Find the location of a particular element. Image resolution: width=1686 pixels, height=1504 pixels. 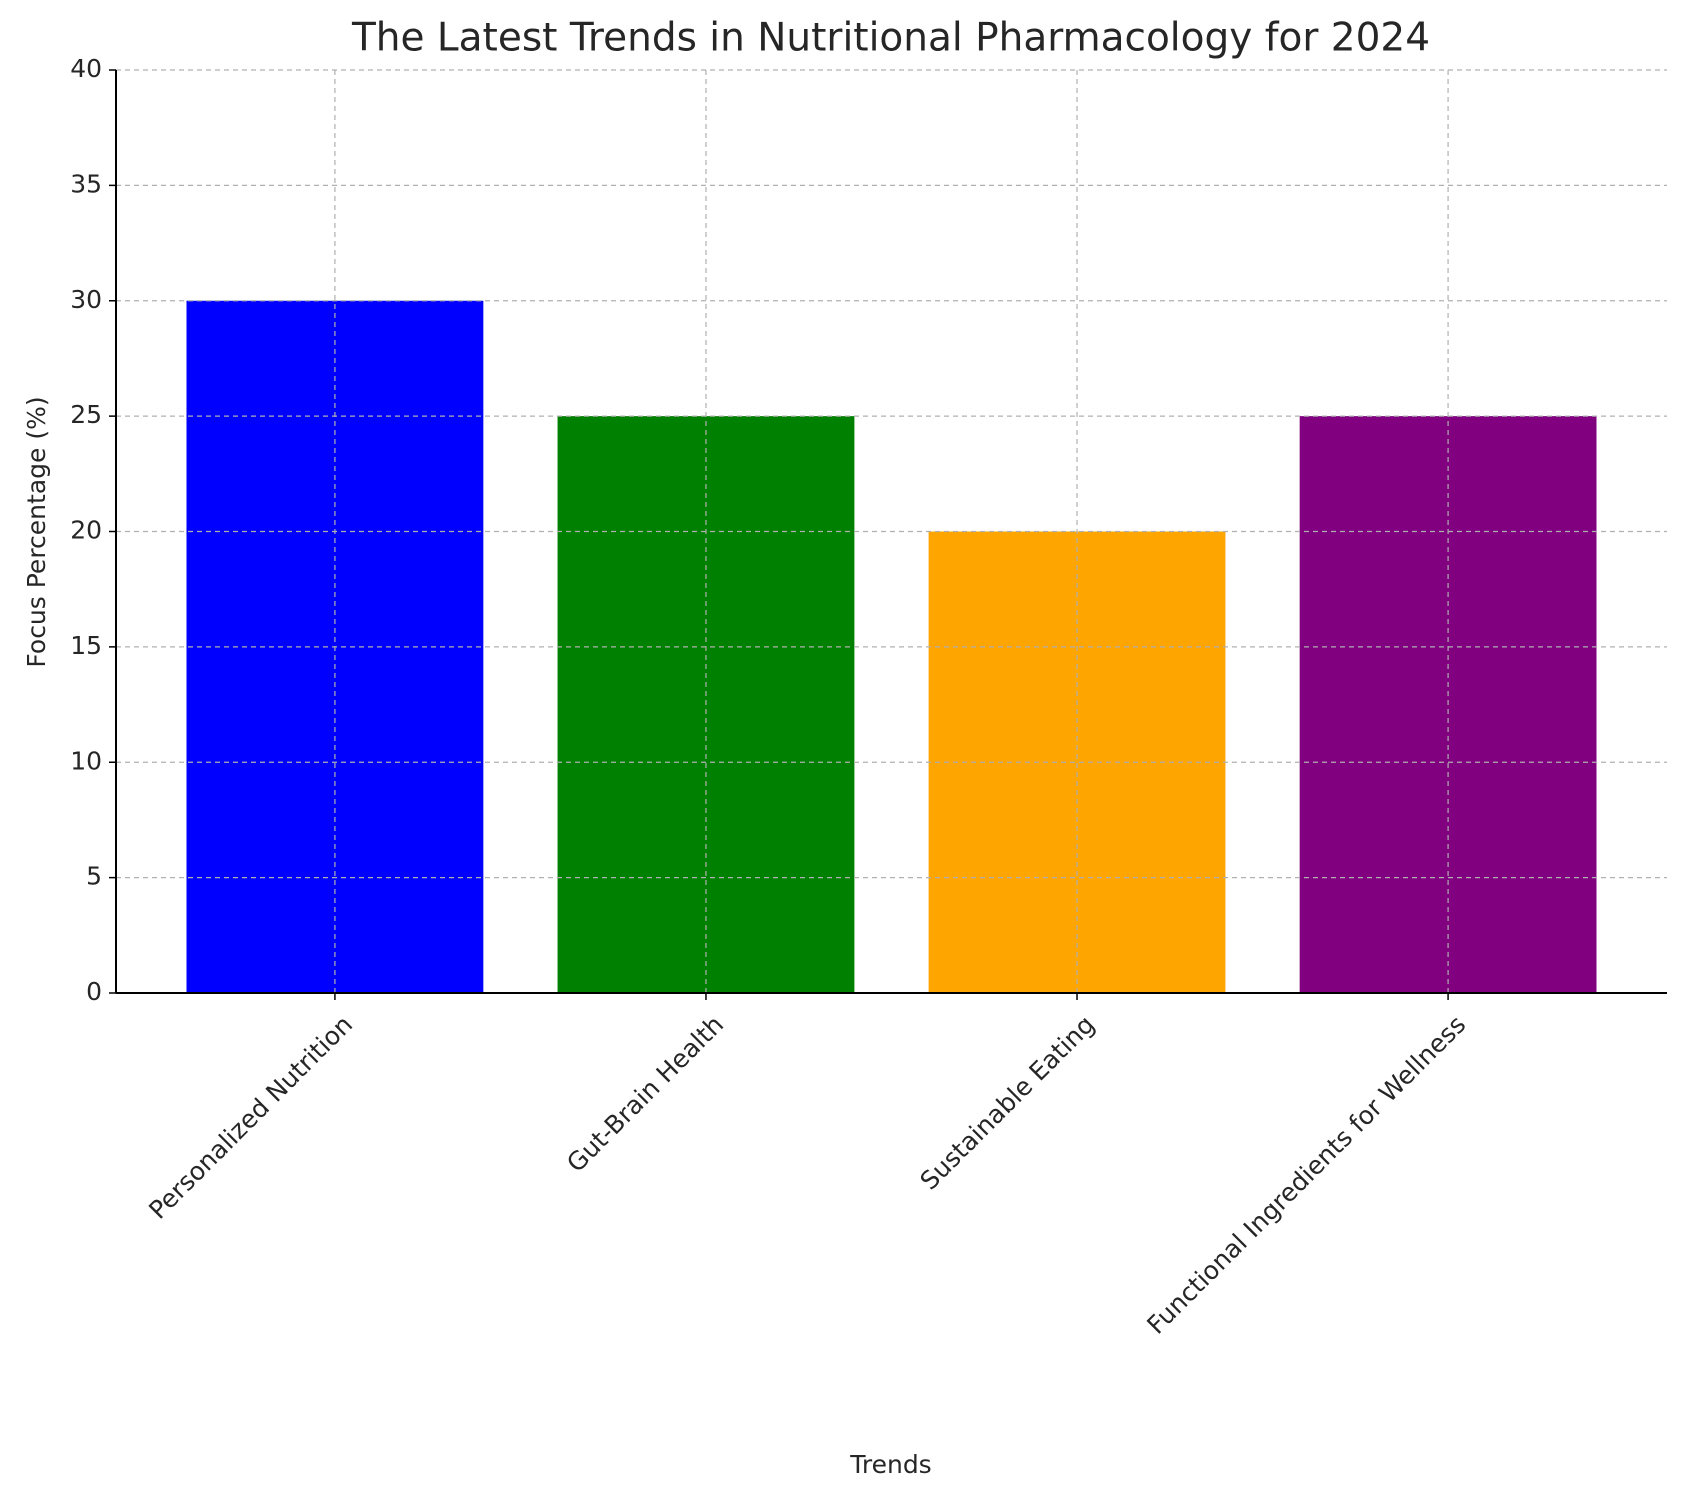

y-tick-label: 0 is located at coordinates (94, 991).